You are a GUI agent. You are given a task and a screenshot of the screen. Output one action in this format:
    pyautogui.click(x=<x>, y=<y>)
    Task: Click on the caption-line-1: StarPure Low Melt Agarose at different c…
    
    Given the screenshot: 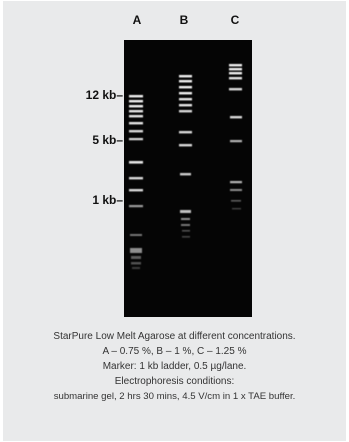 What is the action you would take?
    pyautogui.click(x=174, y=336)
    